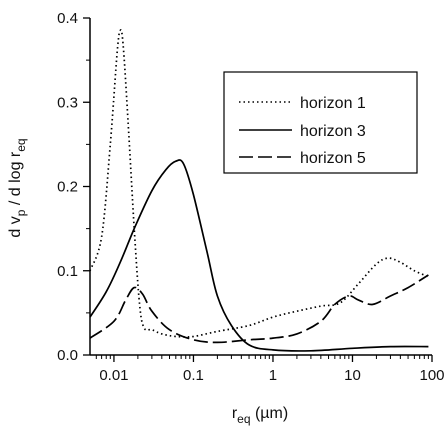 Image resolution: width=448 pixels, height=432 pixels. I want to click on x-tick-label: 0.1, so click(193, 375).